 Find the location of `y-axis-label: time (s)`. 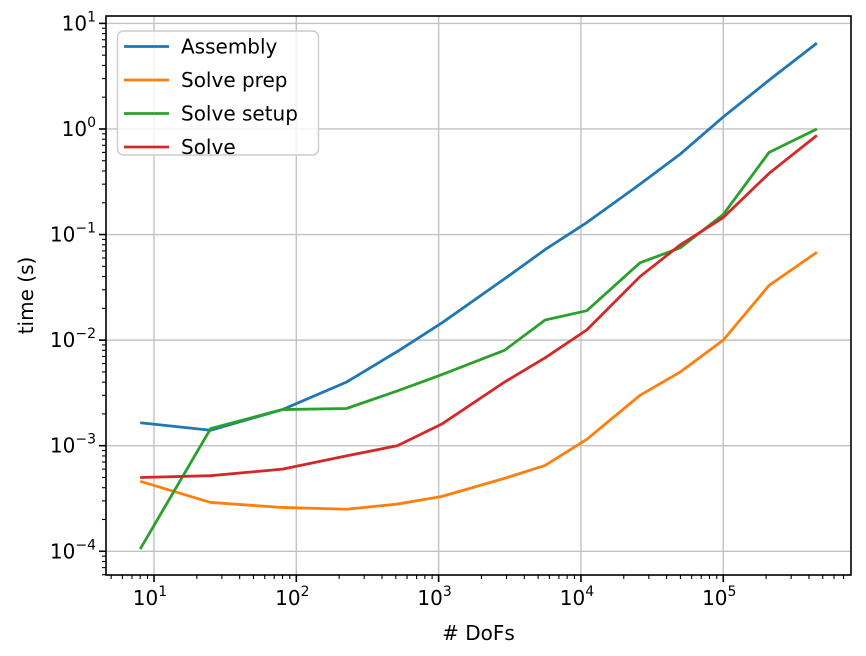

y-axis-label: time (s) is located at coordinates (26, 296).